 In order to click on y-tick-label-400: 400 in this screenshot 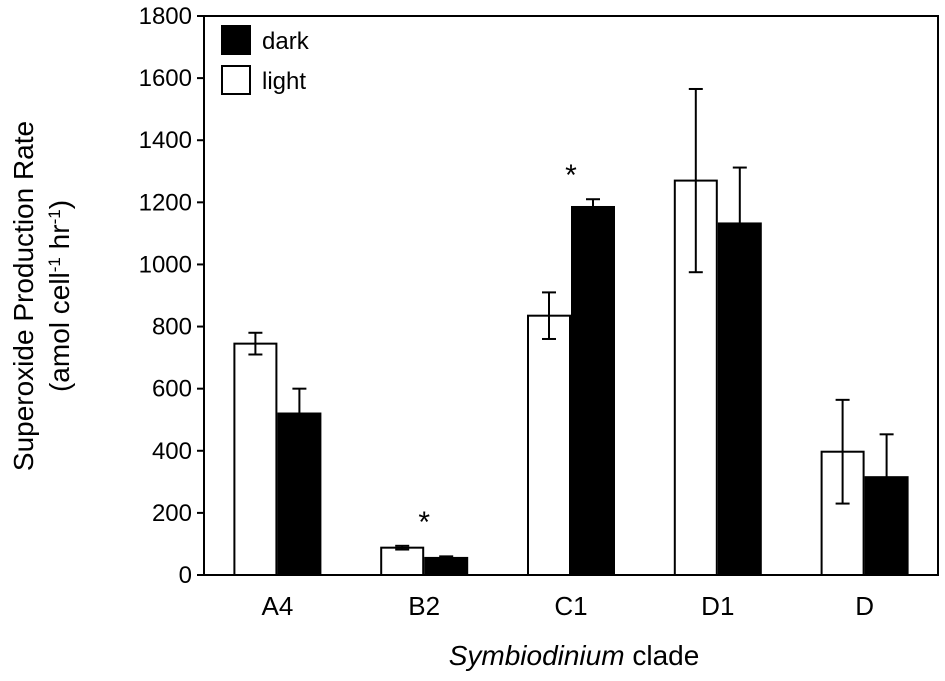, I will do `click(172, 451)`.